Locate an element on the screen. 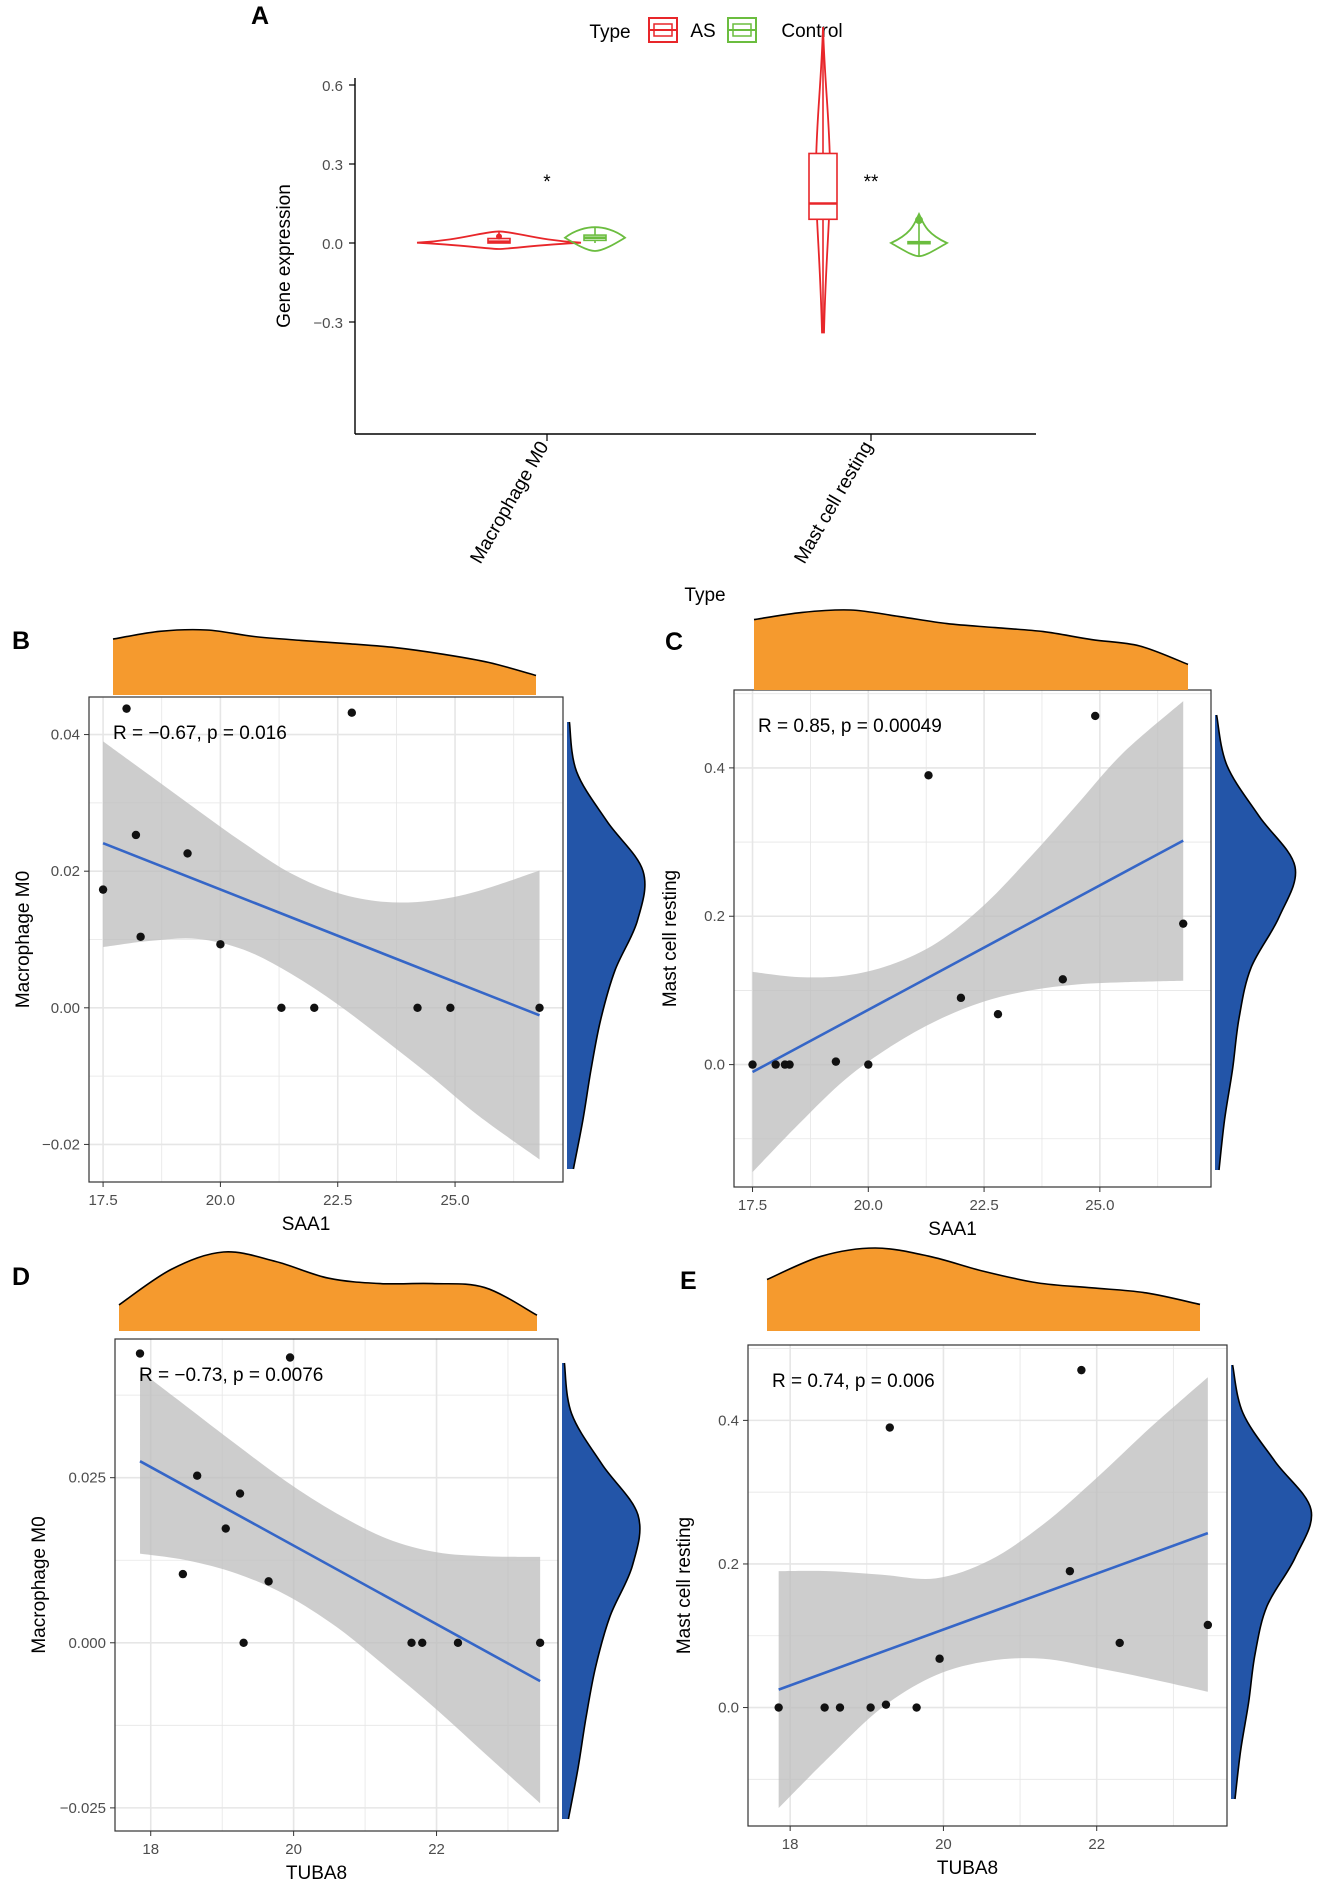 The image size is (1331, 1884). x-tick-label: 20 is located at coordinates (943, 1844).